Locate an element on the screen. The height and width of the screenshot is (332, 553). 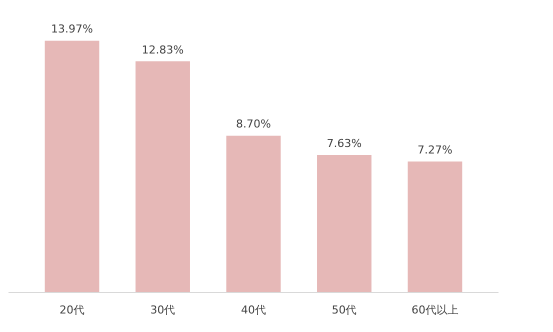
x-tick-label: 50代 is located at coordinates (344, 310).